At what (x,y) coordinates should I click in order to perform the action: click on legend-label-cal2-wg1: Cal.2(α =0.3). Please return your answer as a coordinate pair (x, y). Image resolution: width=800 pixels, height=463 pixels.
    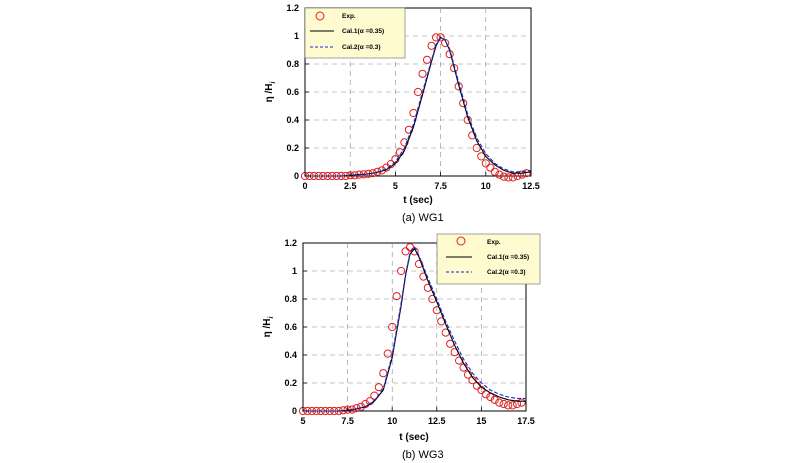
    Looking at the image, I should click on (361, 47).